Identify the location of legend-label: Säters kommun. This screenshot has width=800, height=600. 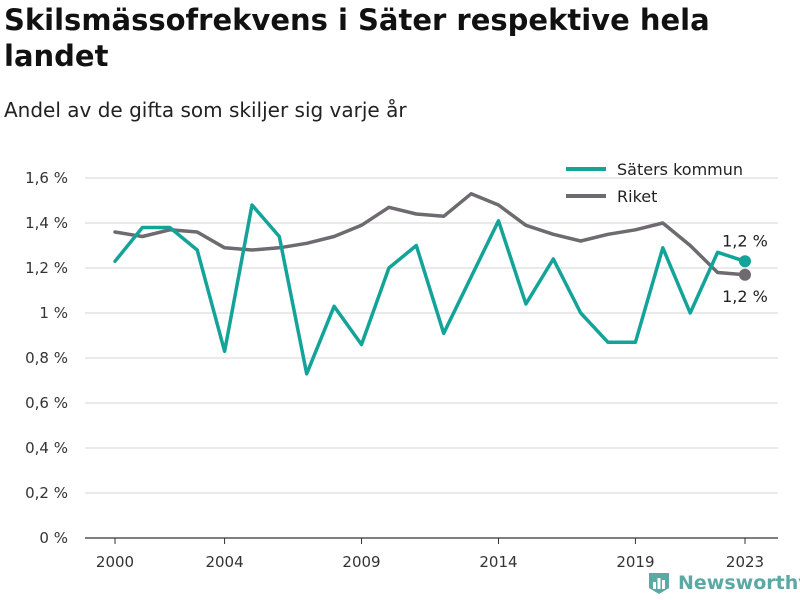
(680, 169).